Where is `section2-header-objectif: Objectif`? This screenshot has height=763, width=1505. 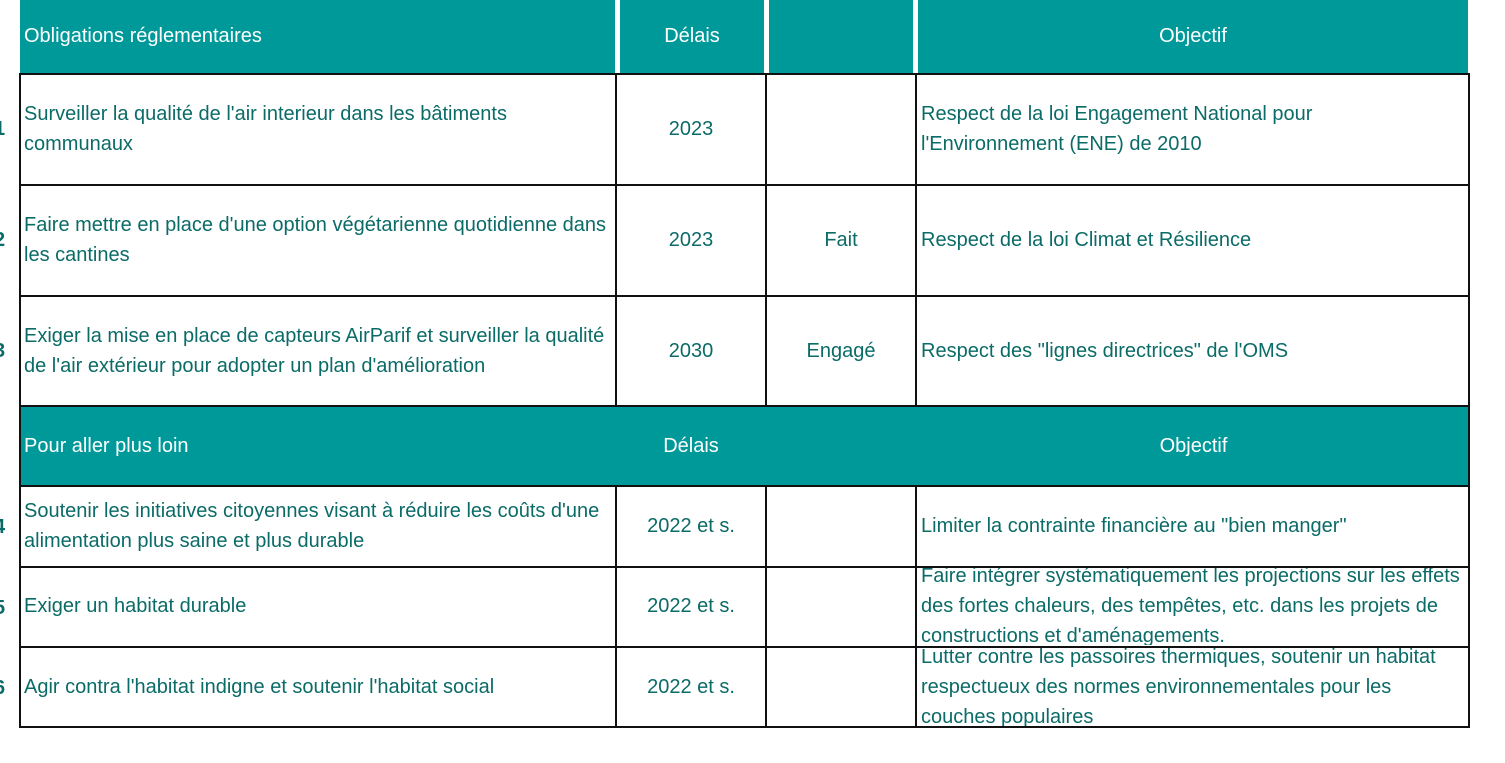
section2-header-objectif: Objectif is located at coordinates (1193, 445).